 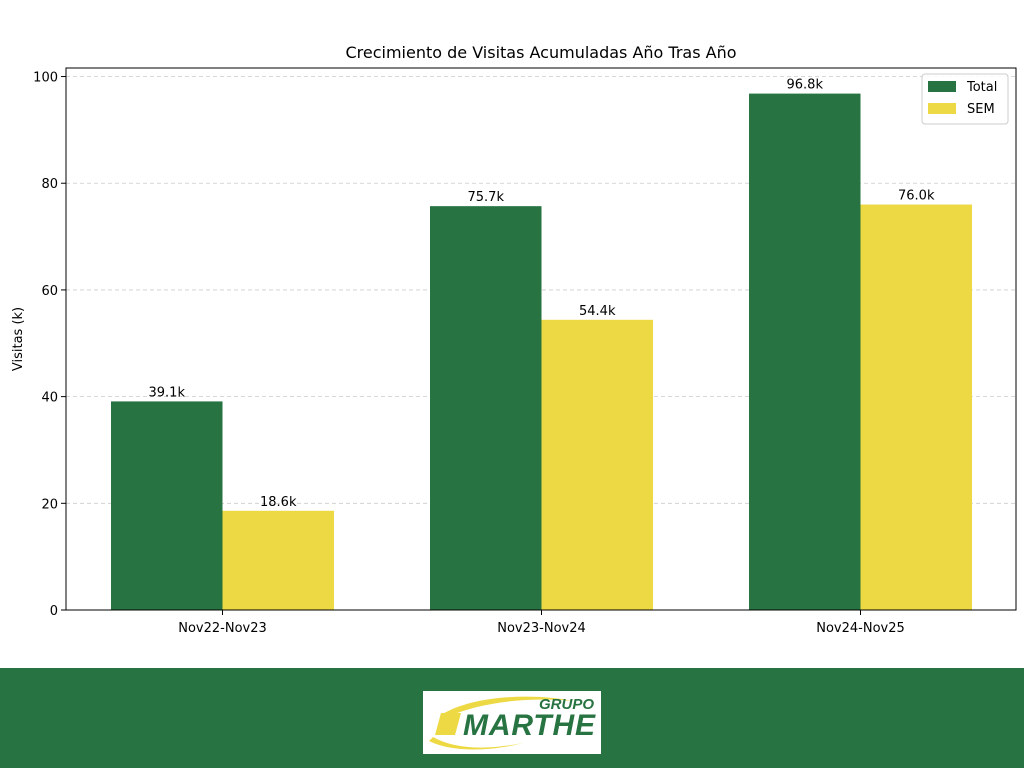 What do you see at coordinates (54, 611) in the screenshot?
I see `y-tick-label-0: 0` at bounding box center [54, 611].